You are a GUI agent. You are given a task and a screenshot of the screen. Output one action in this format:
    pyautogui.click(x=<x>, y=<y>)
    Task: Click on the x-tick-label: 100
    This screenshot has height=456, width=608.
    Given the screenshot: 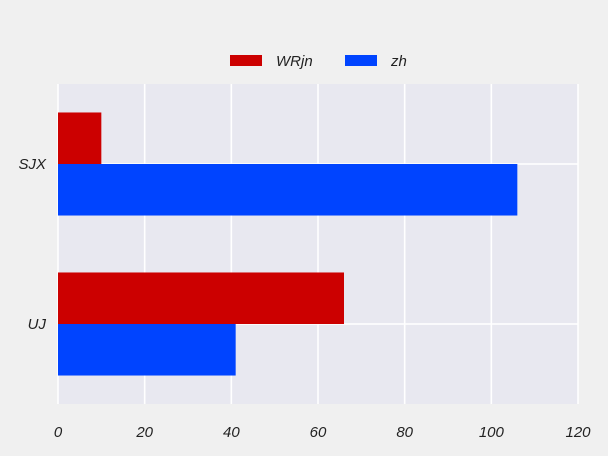 What is the action you would take?
    pyautogui.click(x=492, y=432)
    